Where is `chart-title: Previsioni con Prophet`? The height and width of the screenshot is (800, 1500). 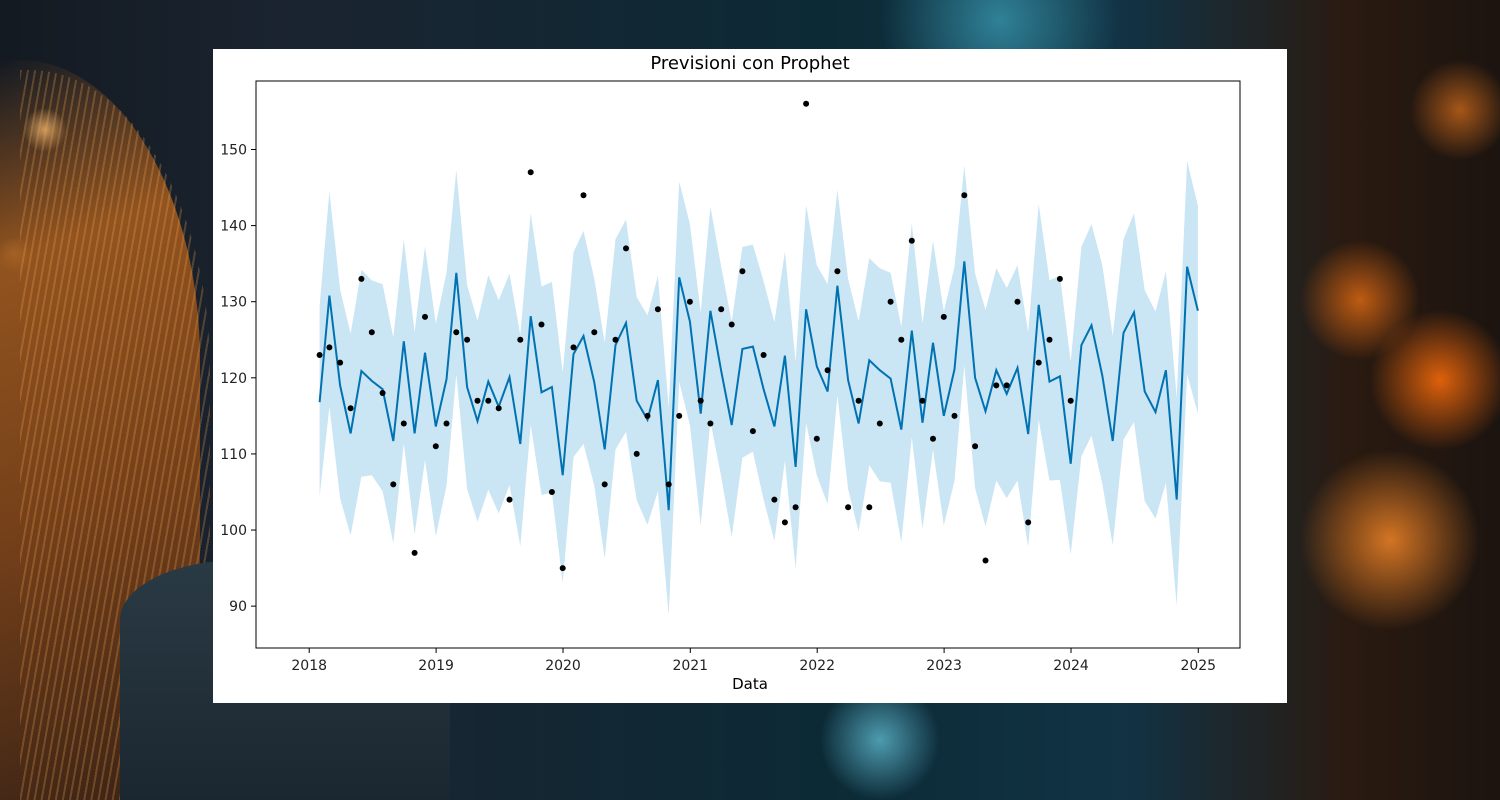
chart-title: Previsioni con Prophet is located at coordinates (750, 63).